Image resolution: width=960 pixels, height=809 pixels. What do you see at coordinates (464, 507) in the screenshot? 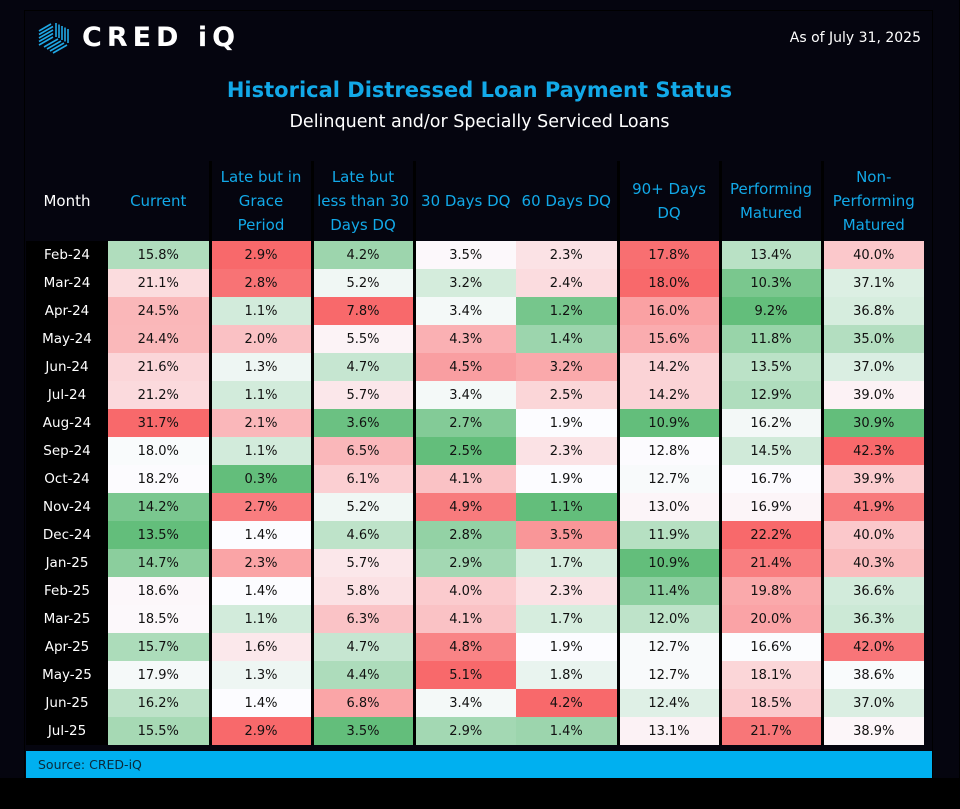
I see `heatmap-cell: 4.9%` at bounding box center [464, 507].